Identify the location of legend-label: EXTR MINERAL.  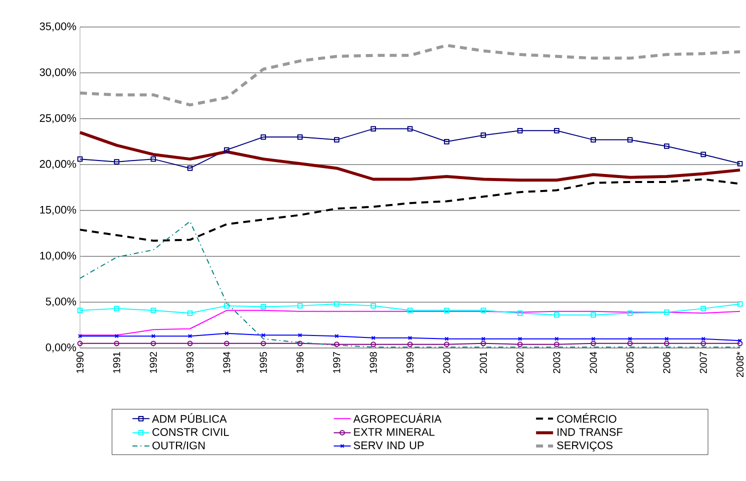
(394, 432).